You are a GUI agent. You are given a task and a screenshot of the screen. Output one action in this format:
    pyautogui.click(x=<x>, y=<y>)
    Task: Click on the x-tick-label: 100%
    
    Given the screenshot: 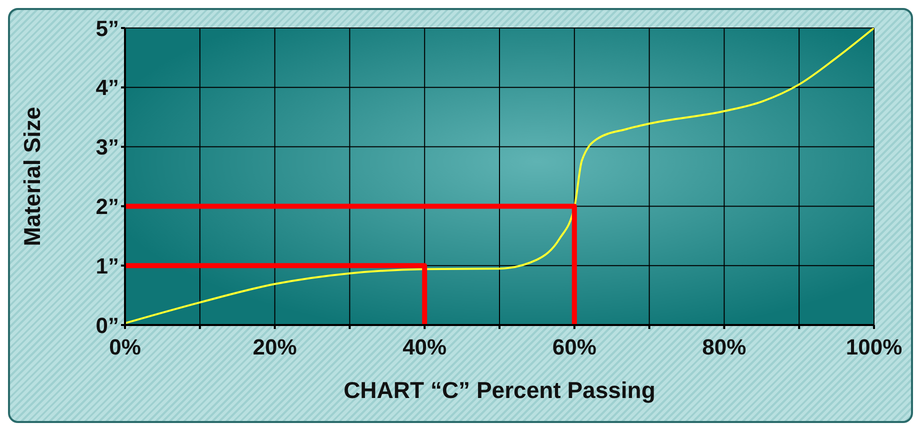 What is the action you would take?
    pyautogui.click(x=874, y=347)
    